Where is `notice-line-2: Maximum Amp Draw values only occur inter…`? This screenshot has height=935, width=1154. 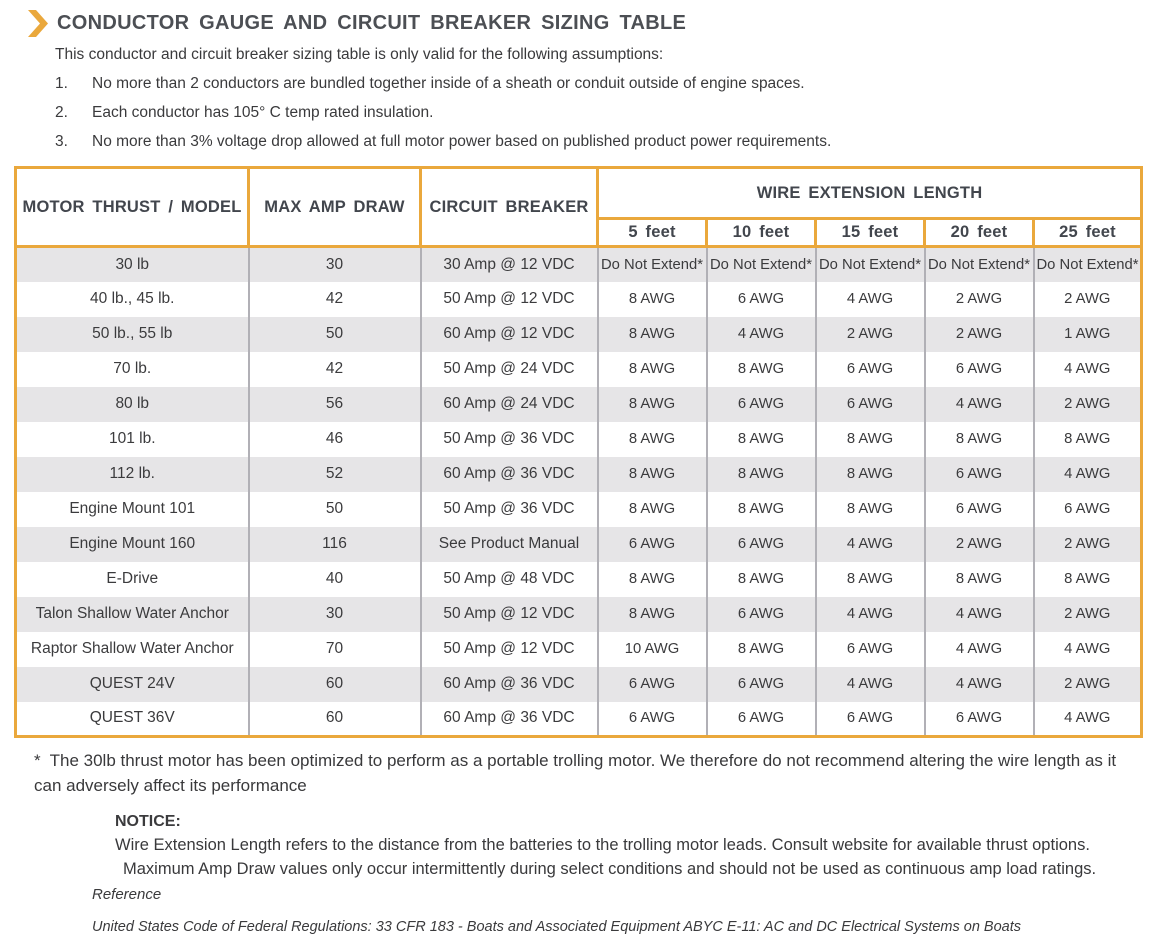
notice-line-2: Maximum Amp Draw values only occur inter… is located at coordinates (610, 869).